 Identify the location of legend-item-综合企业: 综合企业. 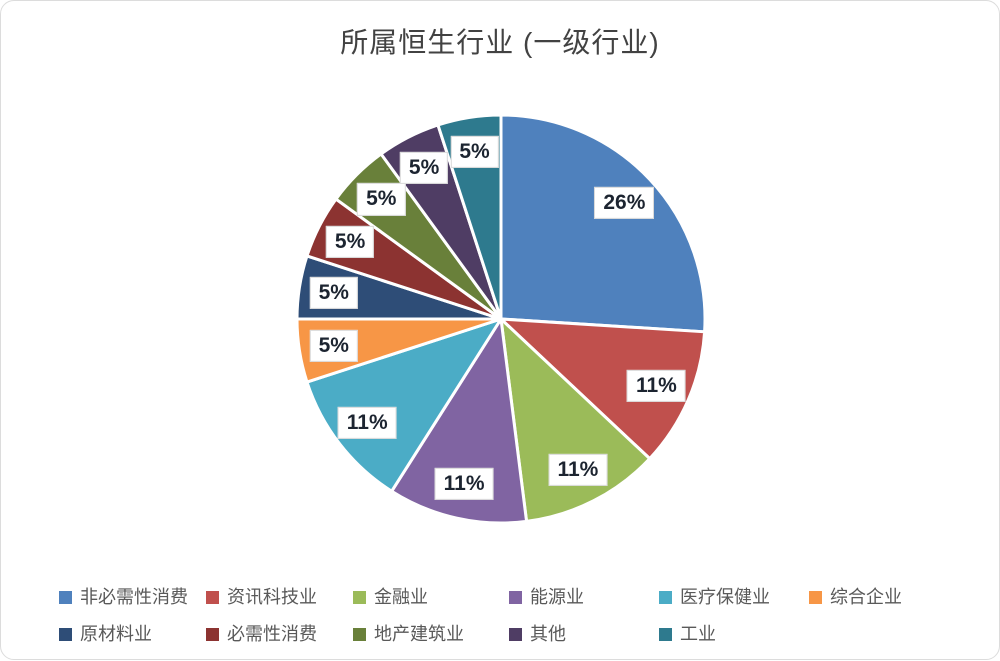
(855, 597).